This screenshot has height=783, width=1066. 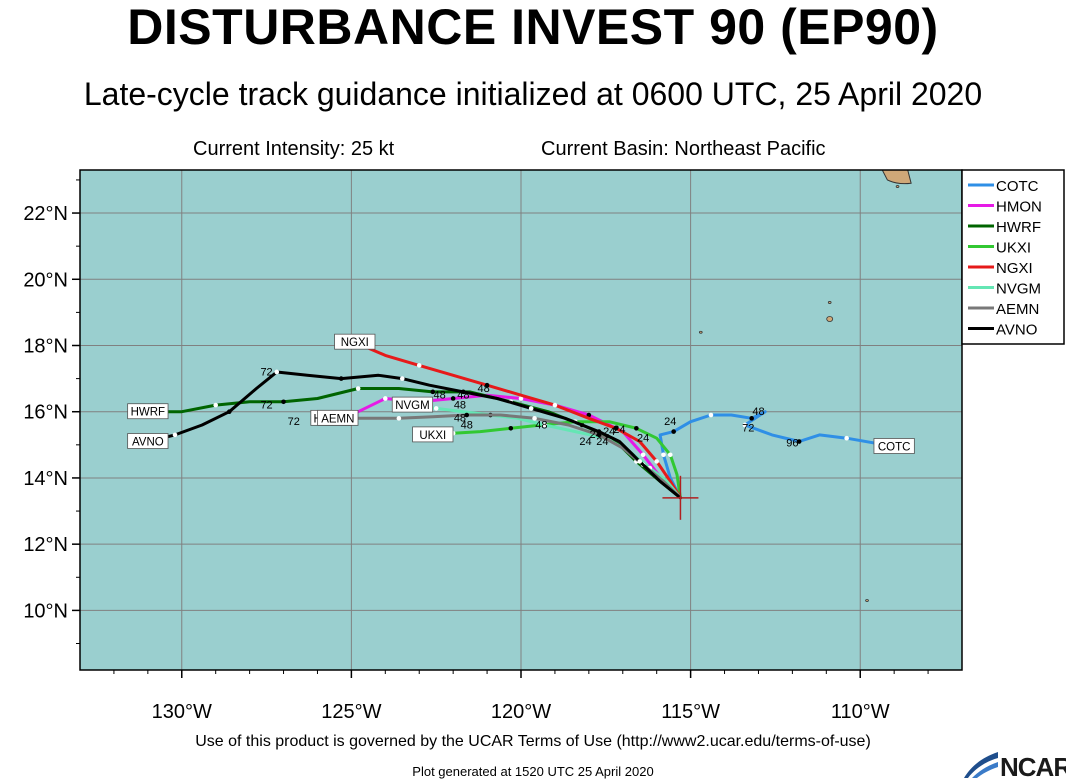 I want to click on track-end-label: NGXI, so click(x=355, y=341).